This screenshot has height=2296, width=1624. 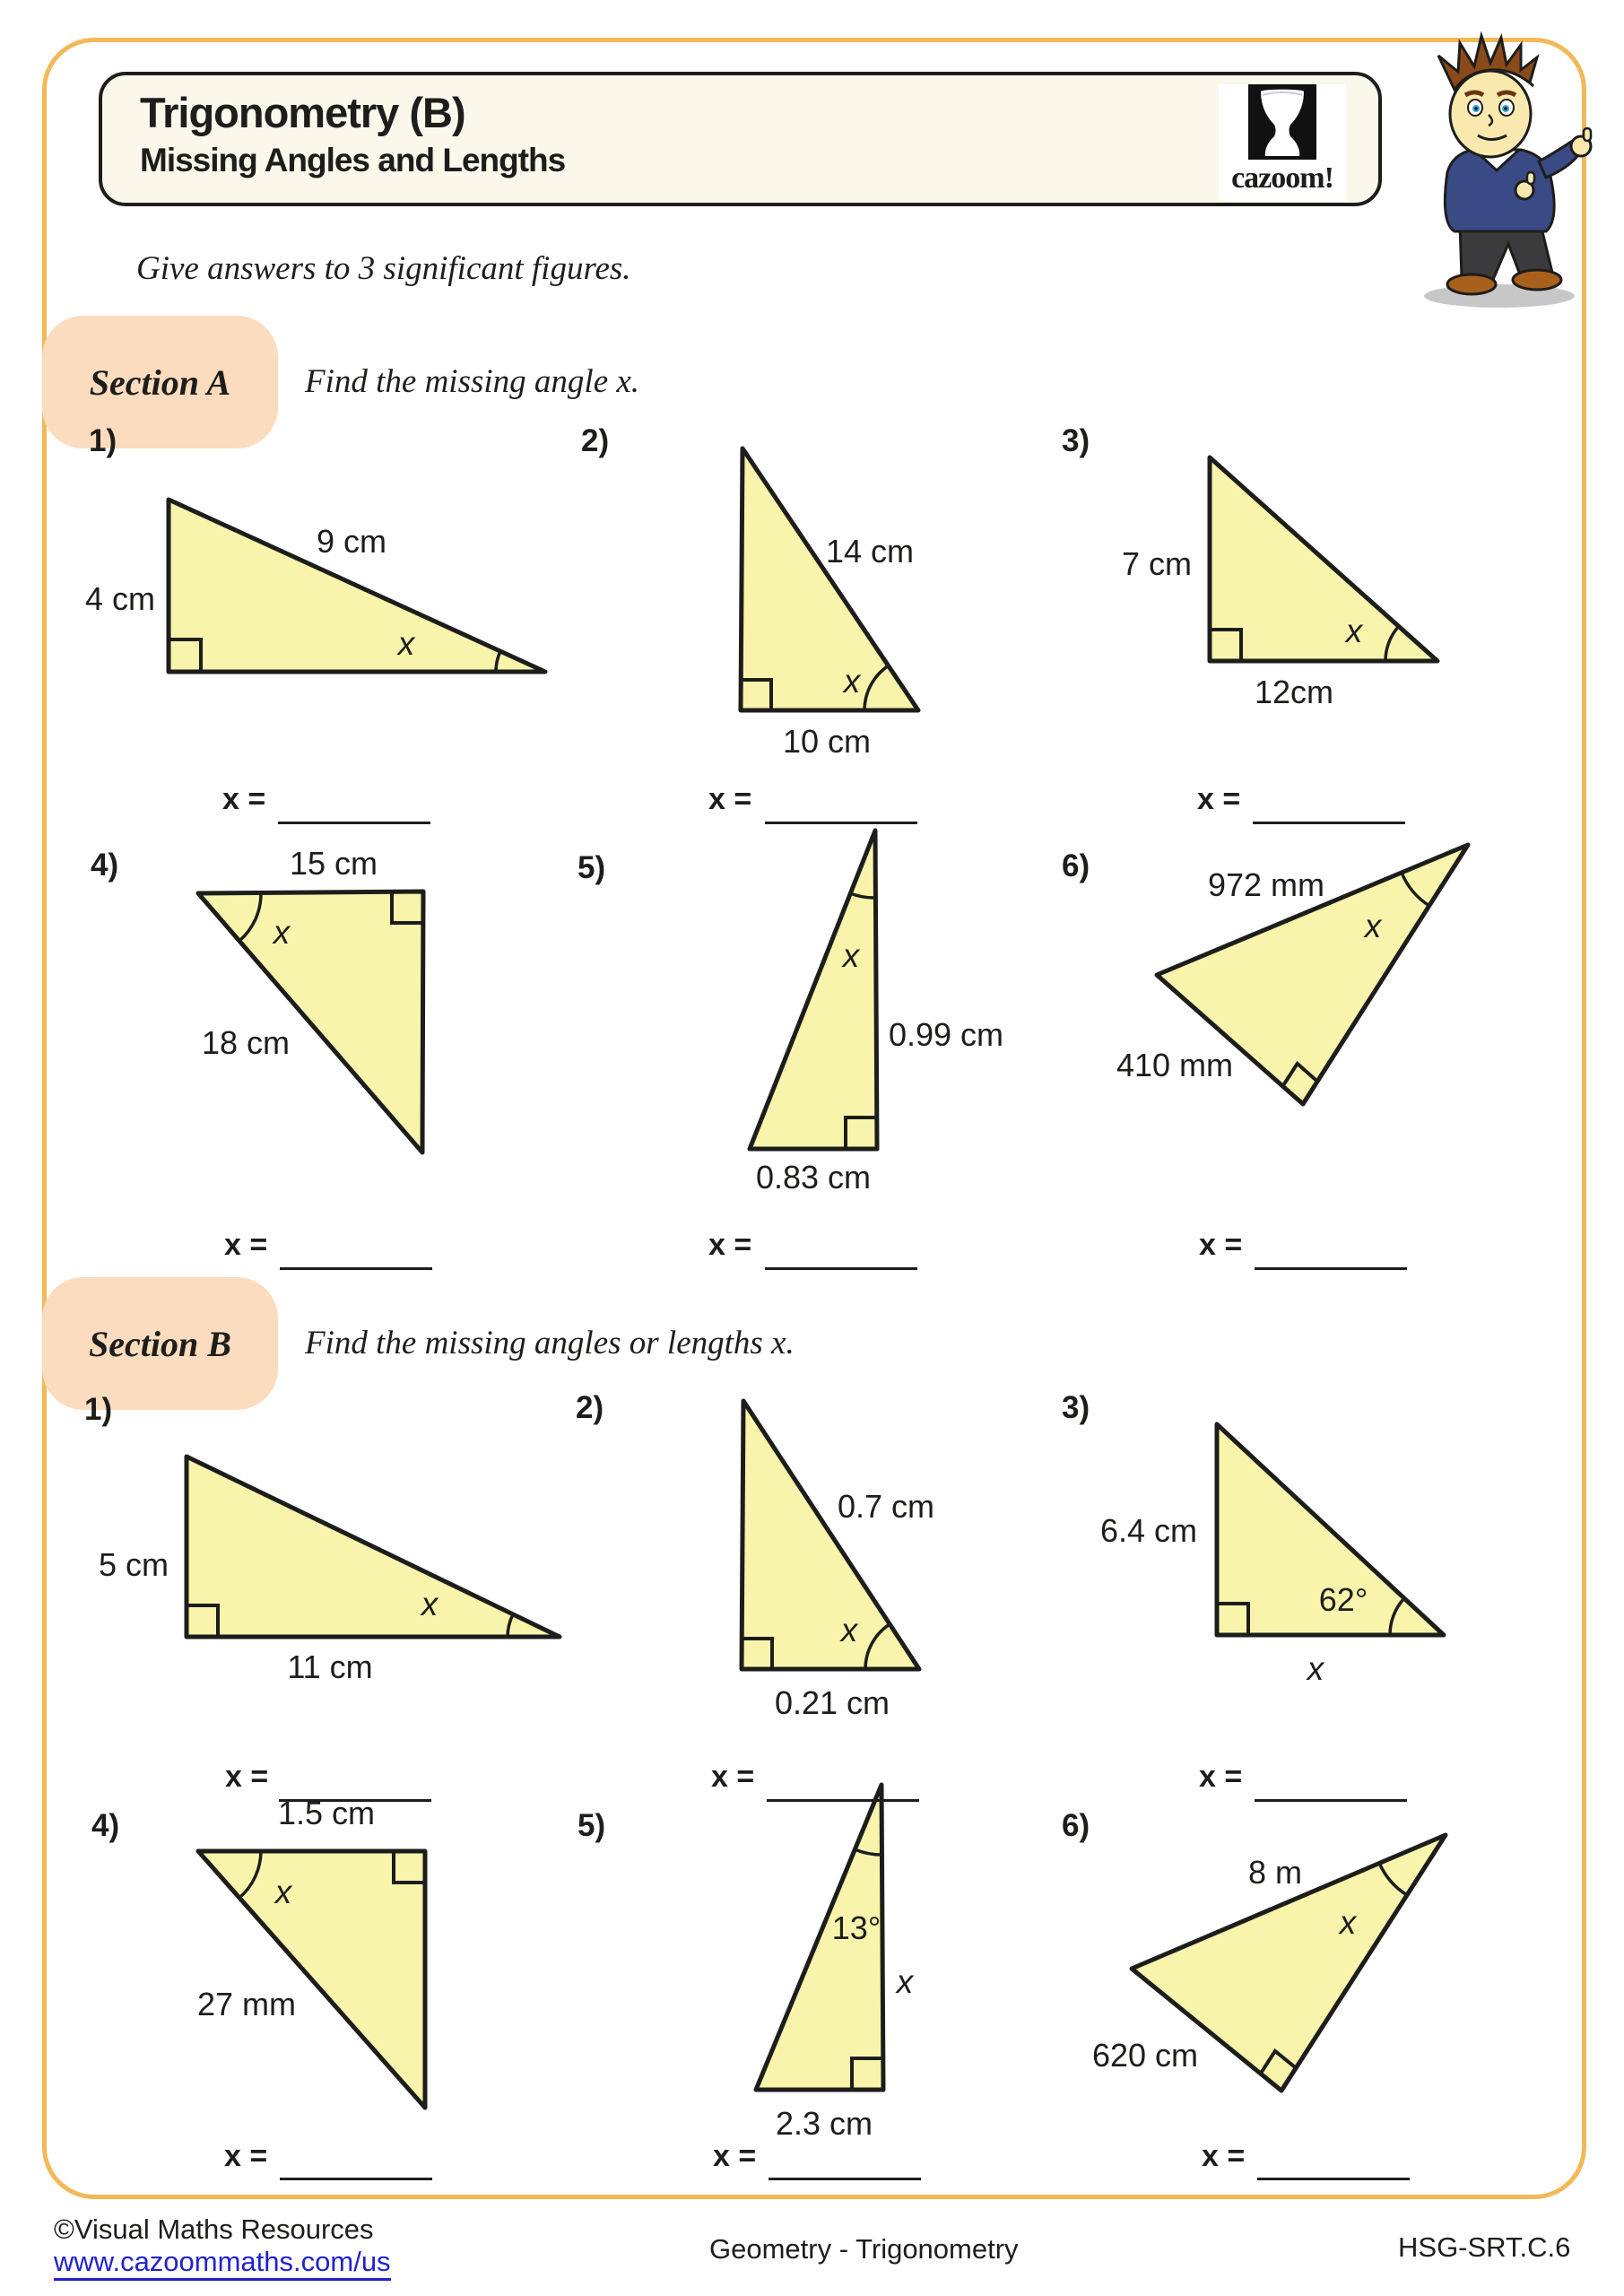 What do you see at coordinates (1226, 644) in the screenshot?
I see `right-angle-marker-a3` at bounding box center [1226, 644].